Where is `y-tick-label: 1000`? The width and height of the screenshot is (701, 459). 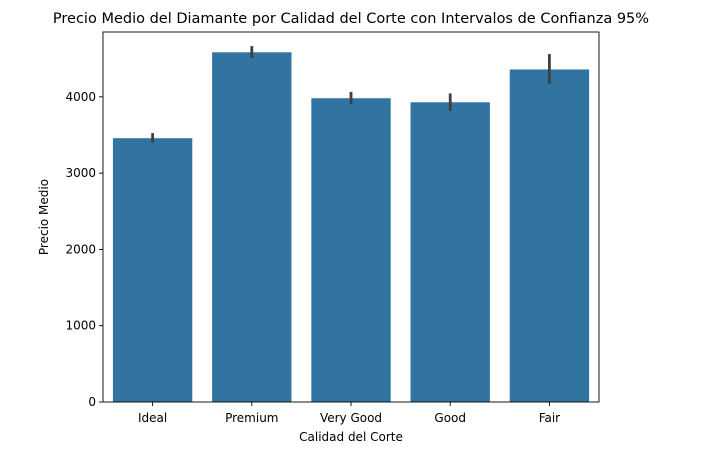 y-tick-label: 1000 is located at coordinates (80, 326).